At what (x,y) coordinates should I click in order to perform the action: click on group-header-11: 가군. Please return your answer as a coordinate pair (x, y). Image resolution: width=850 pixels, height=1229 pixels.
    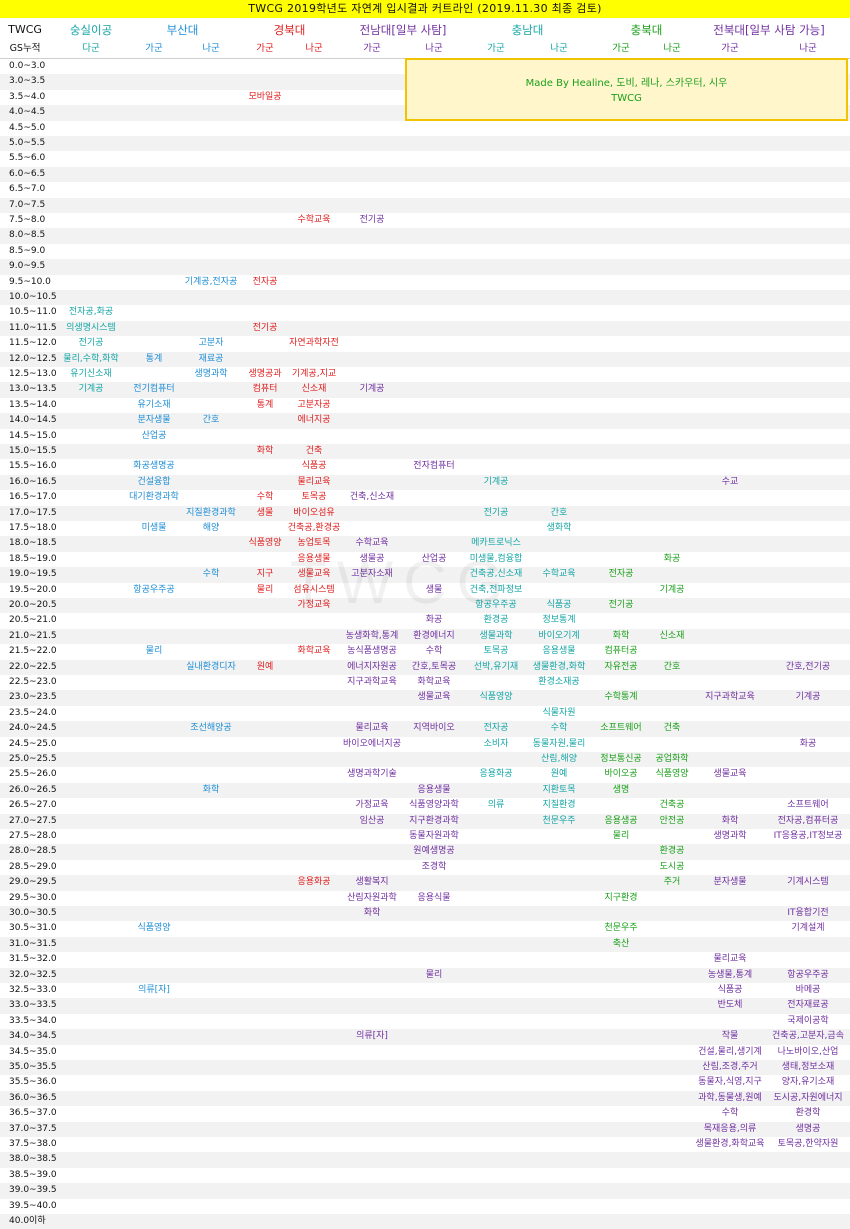
    Looking at the image, I should click on (730, 48).